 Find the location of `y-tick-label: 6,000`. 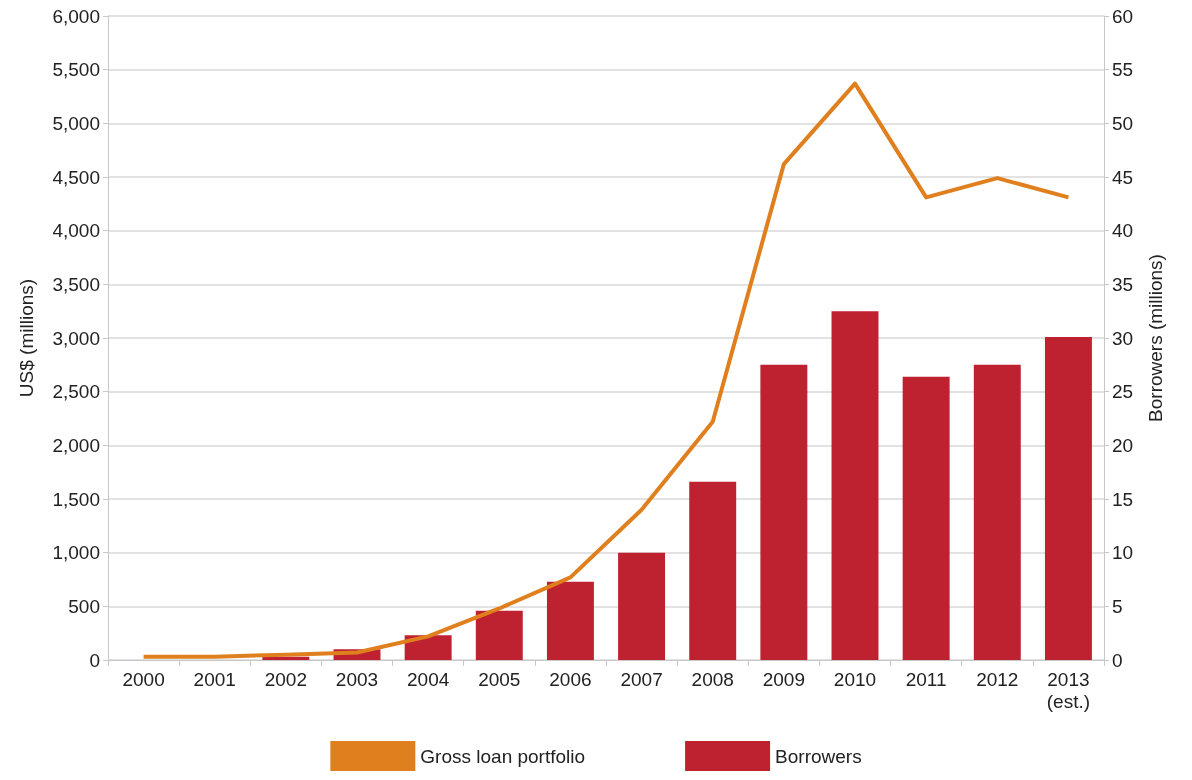

y-tick-label: 6,000 is located at coordinates (76, 16).